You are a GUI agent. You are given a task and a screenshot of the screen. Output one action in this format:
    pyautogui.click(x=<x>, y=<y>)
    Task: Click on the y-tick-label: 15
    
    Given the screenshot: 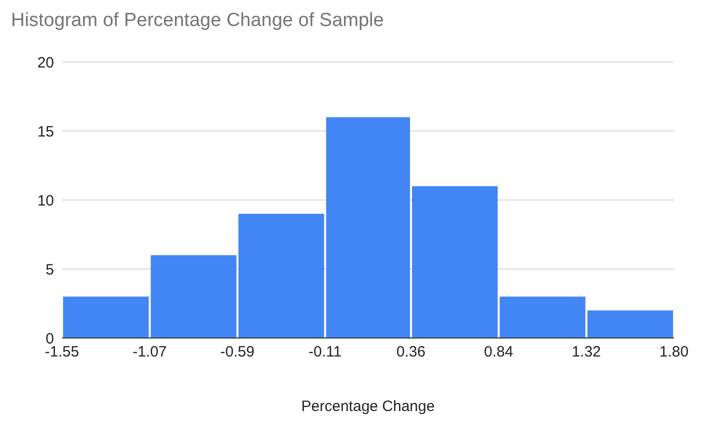 What is the action you would take?
    pyautogui.click(x=45, y=131)
    